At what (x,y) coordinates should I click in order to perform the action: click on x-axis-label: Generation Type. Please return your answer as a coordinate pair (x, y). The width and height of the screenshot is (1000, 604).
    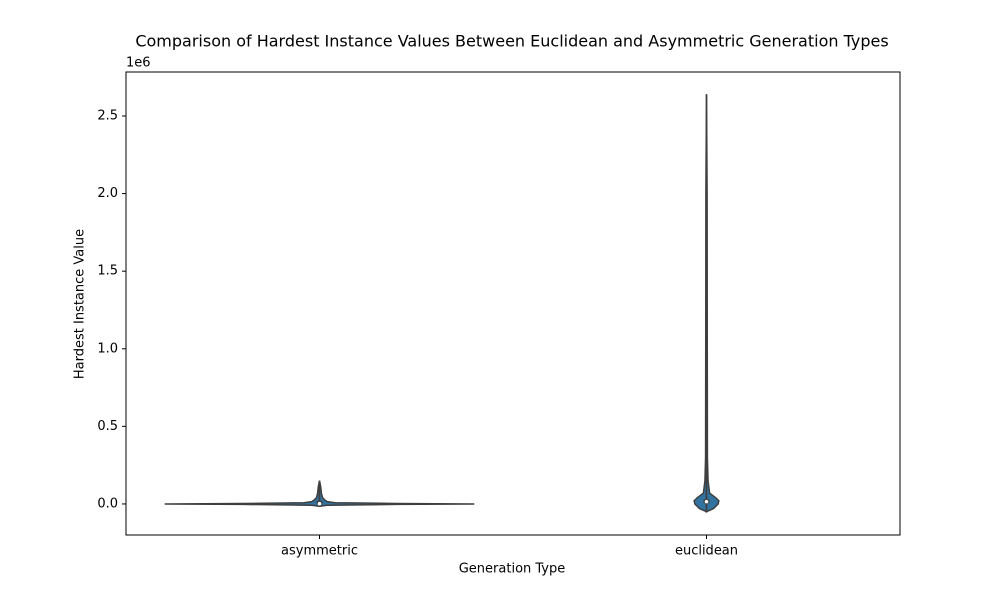
    Looking at the image, I should click on (512, 569).